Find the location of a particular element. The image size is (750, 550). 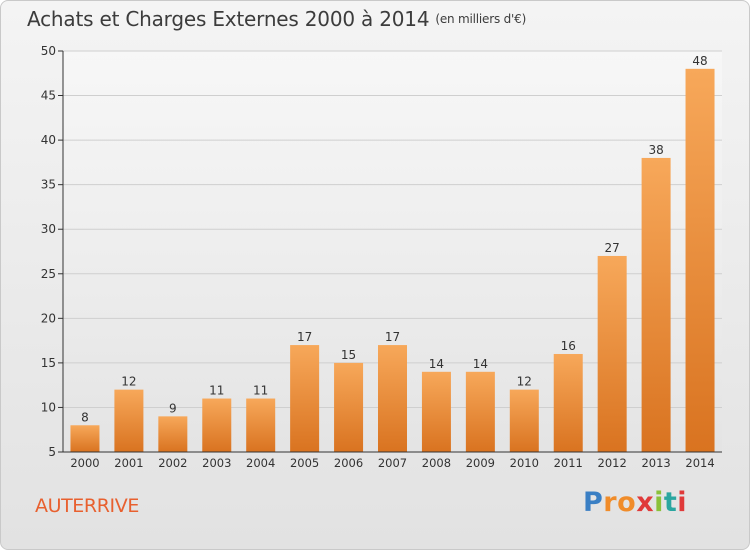

proxiti-logo: Proxiti is located at coordinates (635, 502).